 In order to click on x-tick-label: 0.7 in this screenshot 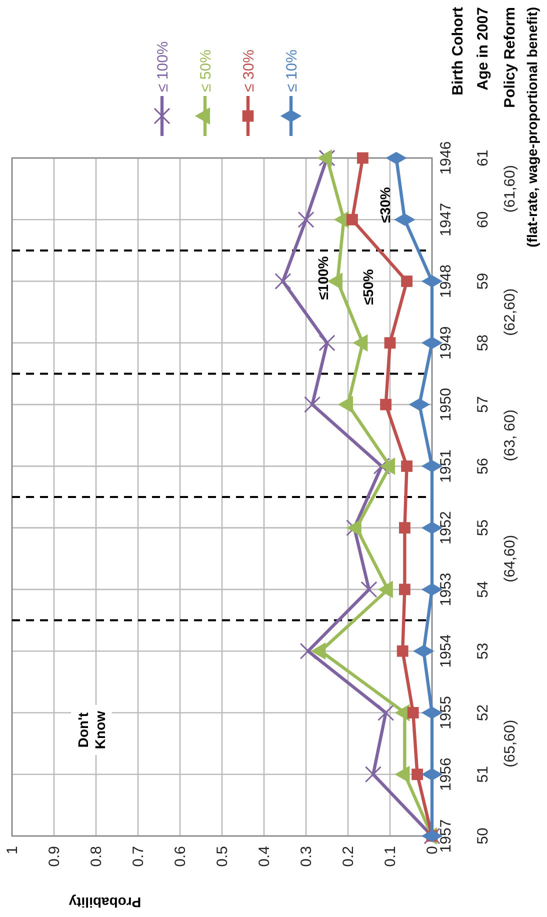, I will do `click(138, 856)`.